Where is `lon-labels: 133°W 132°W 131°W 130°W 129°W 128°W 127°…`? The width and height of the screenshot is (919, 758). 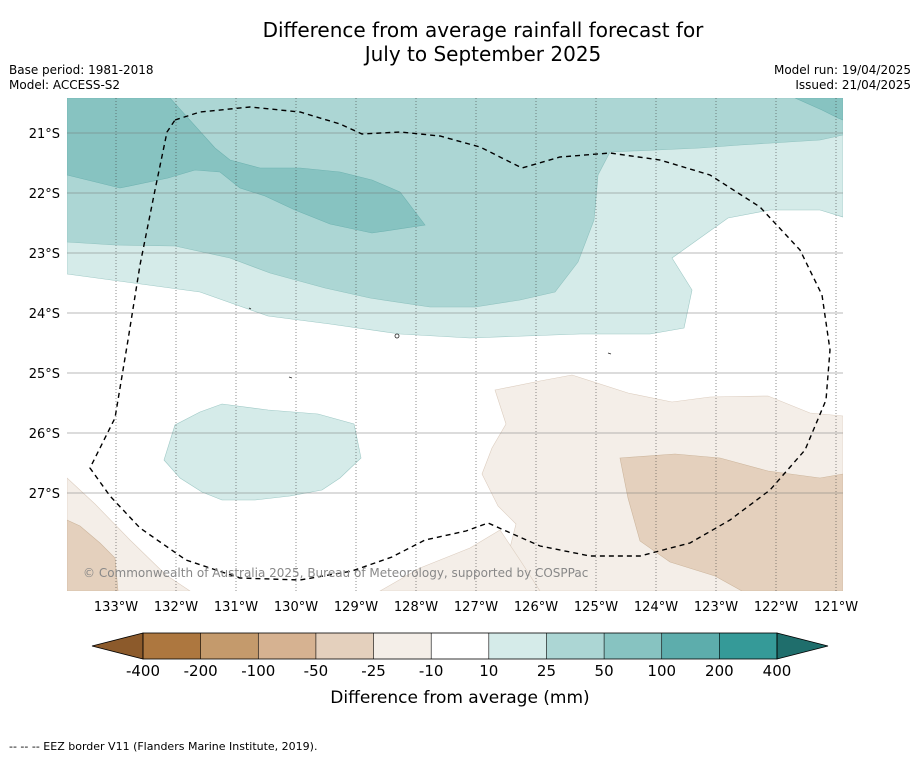 lon-labels: 133°W 132°W 131°W 130°W 129°W 128°W 127°… is located at coordinates (476, 607).